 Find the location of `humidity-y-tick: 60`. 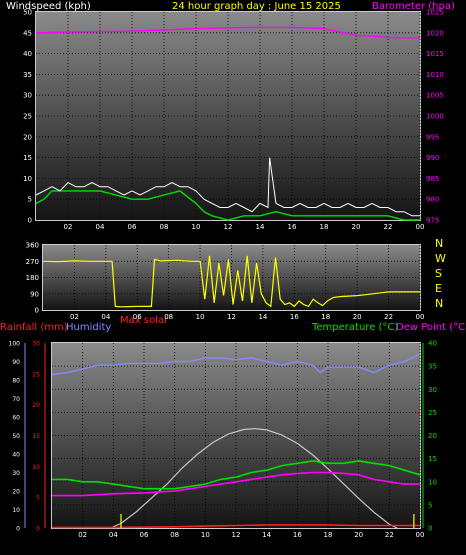

humidity-y-tick: 60 is located at coordinates (16, 418).